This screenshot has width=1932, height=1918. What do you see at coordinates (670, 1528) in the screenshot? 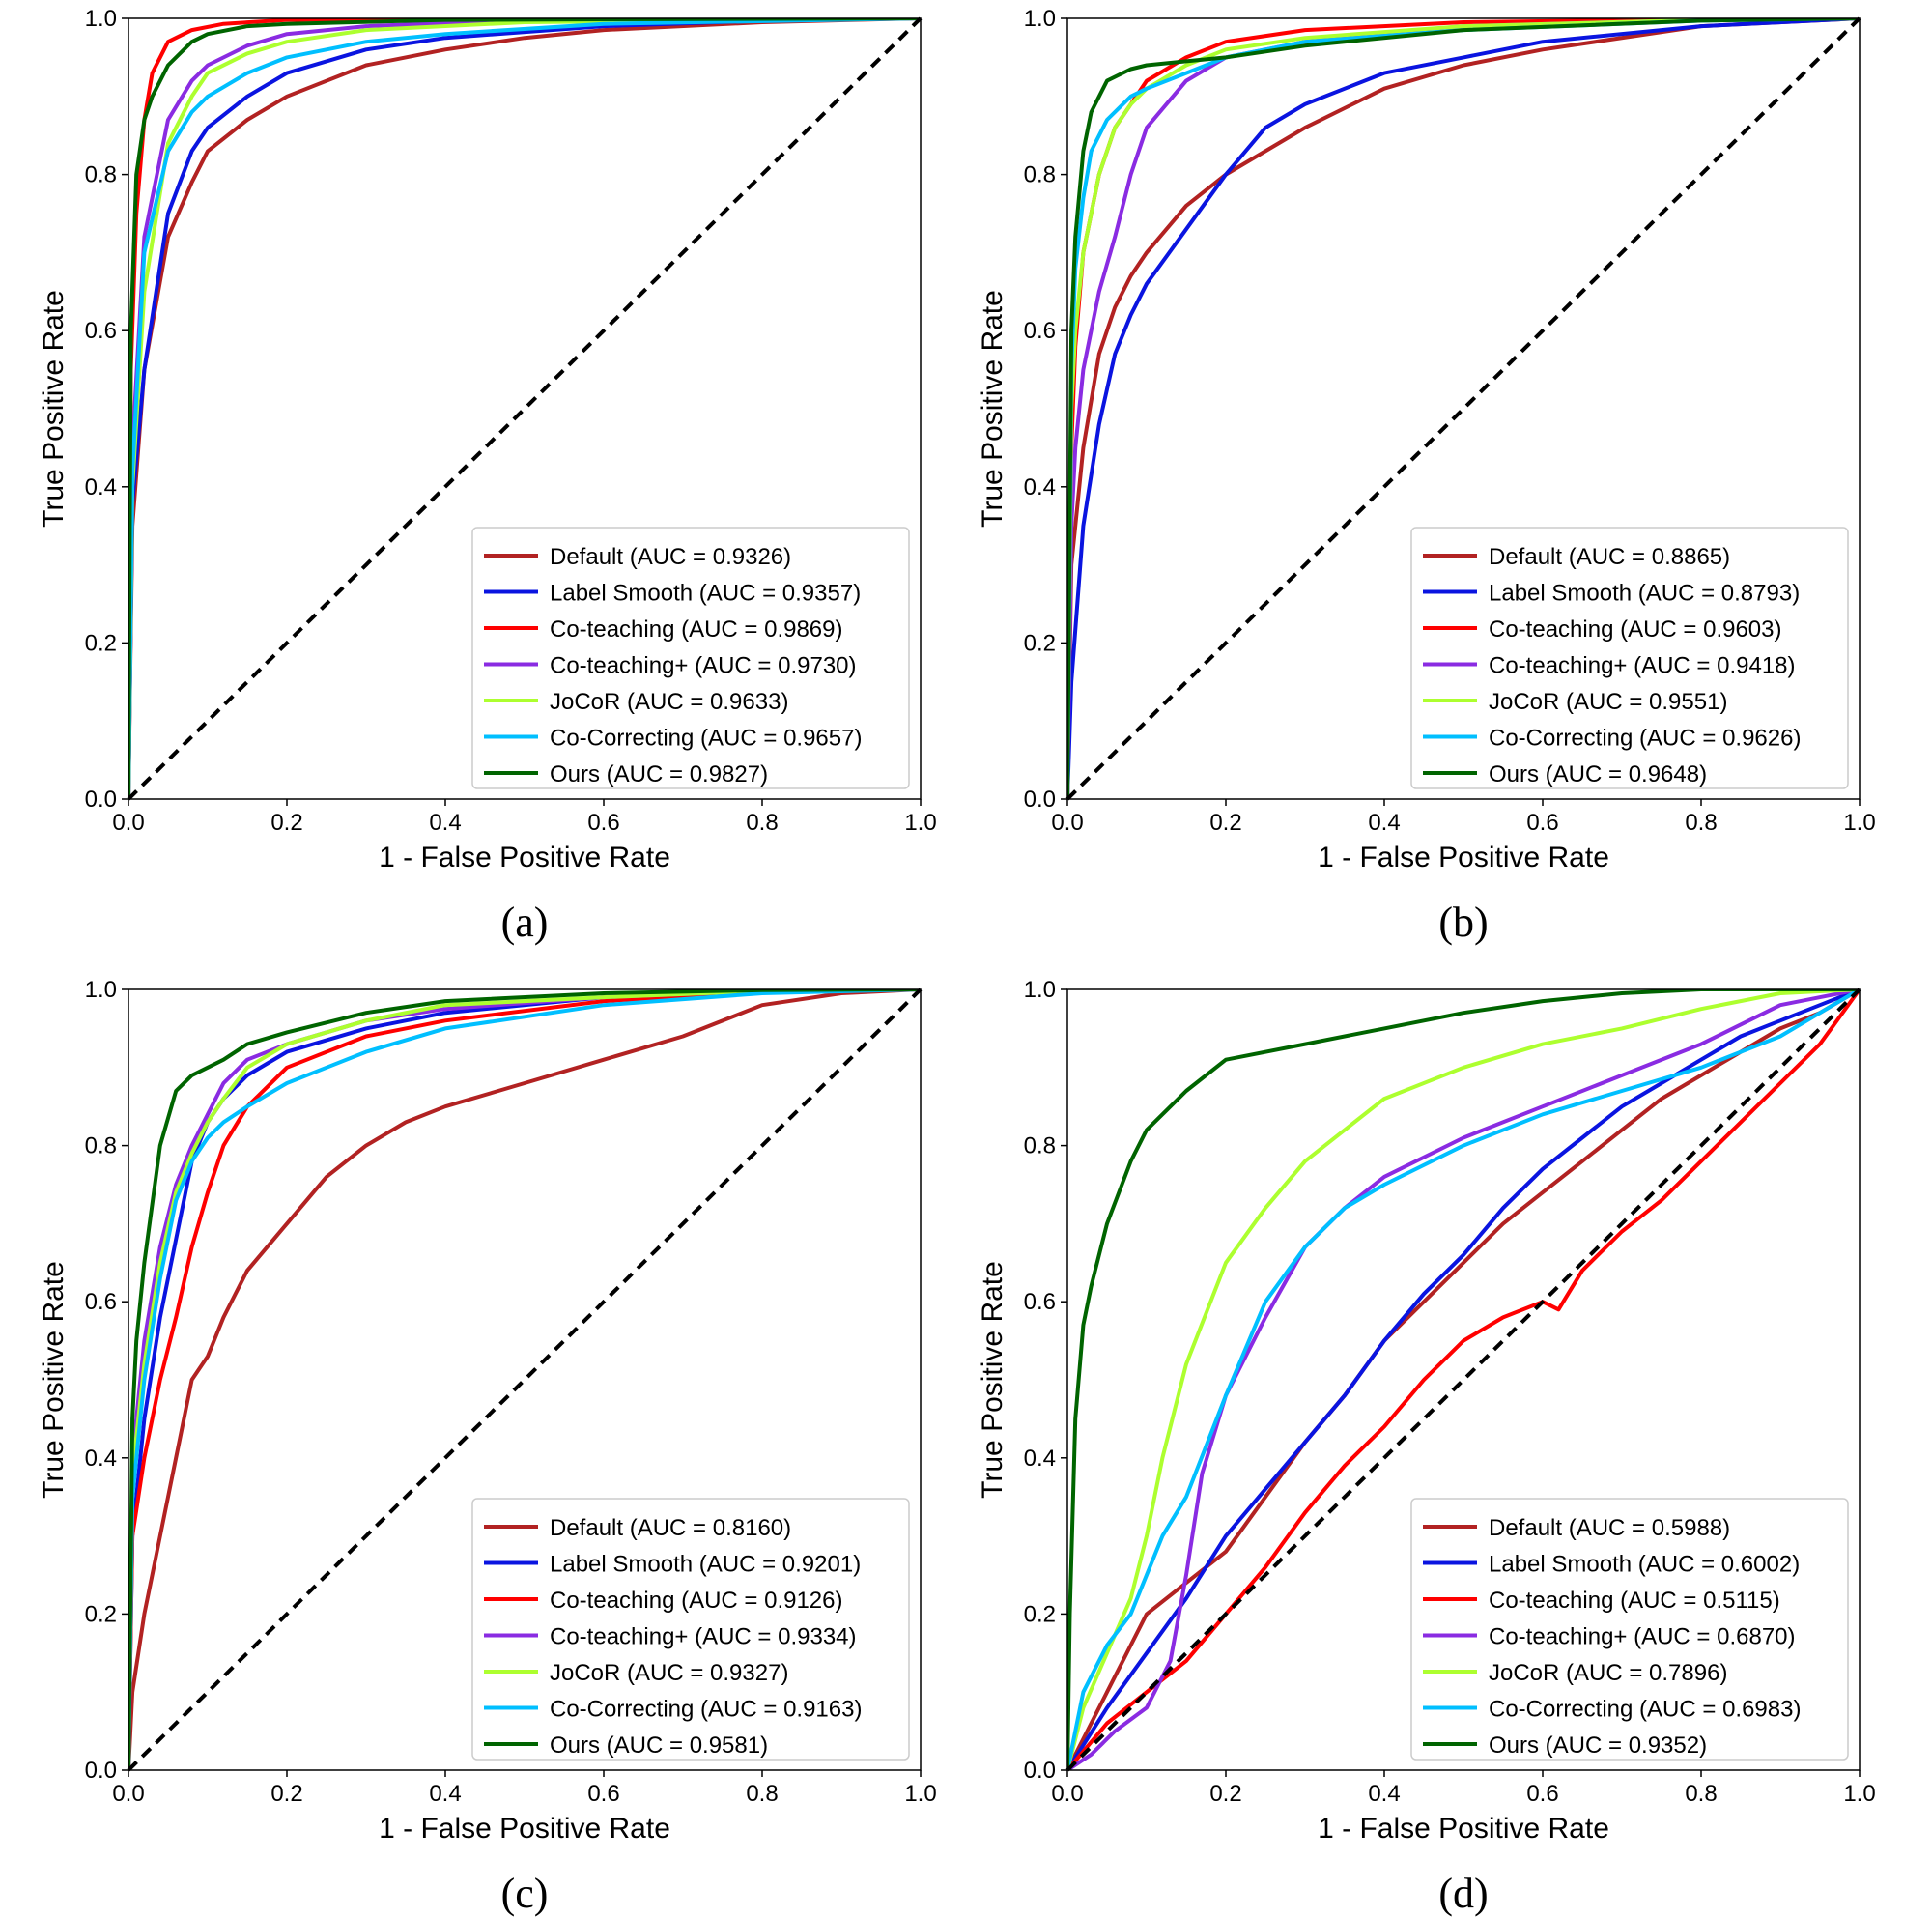
I see `legend-entry-label: Default (AUC = 0.8160)` at bounding box center [670, 1528].